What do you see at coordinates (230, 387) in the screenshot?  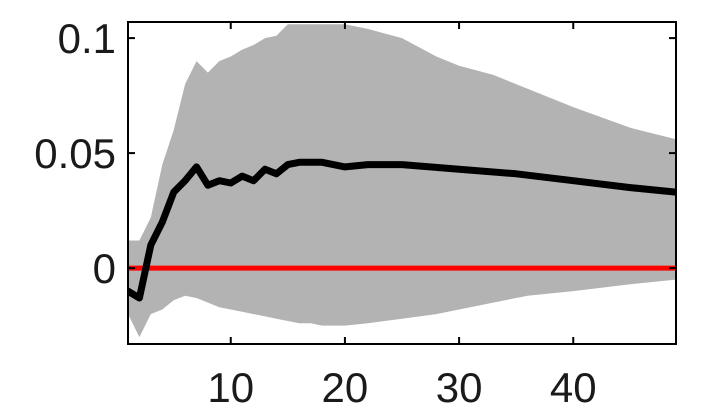 I see `x-tick-label: 10` at bounding box center [230, 387].